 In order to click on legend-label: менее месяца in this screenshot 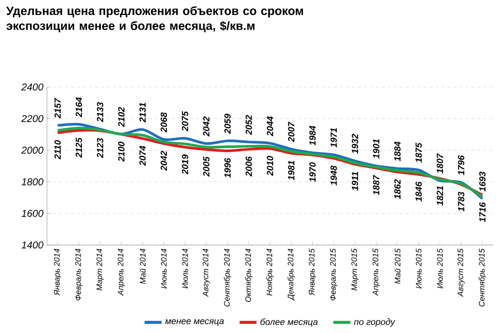, I will do `click(194, 322)`.